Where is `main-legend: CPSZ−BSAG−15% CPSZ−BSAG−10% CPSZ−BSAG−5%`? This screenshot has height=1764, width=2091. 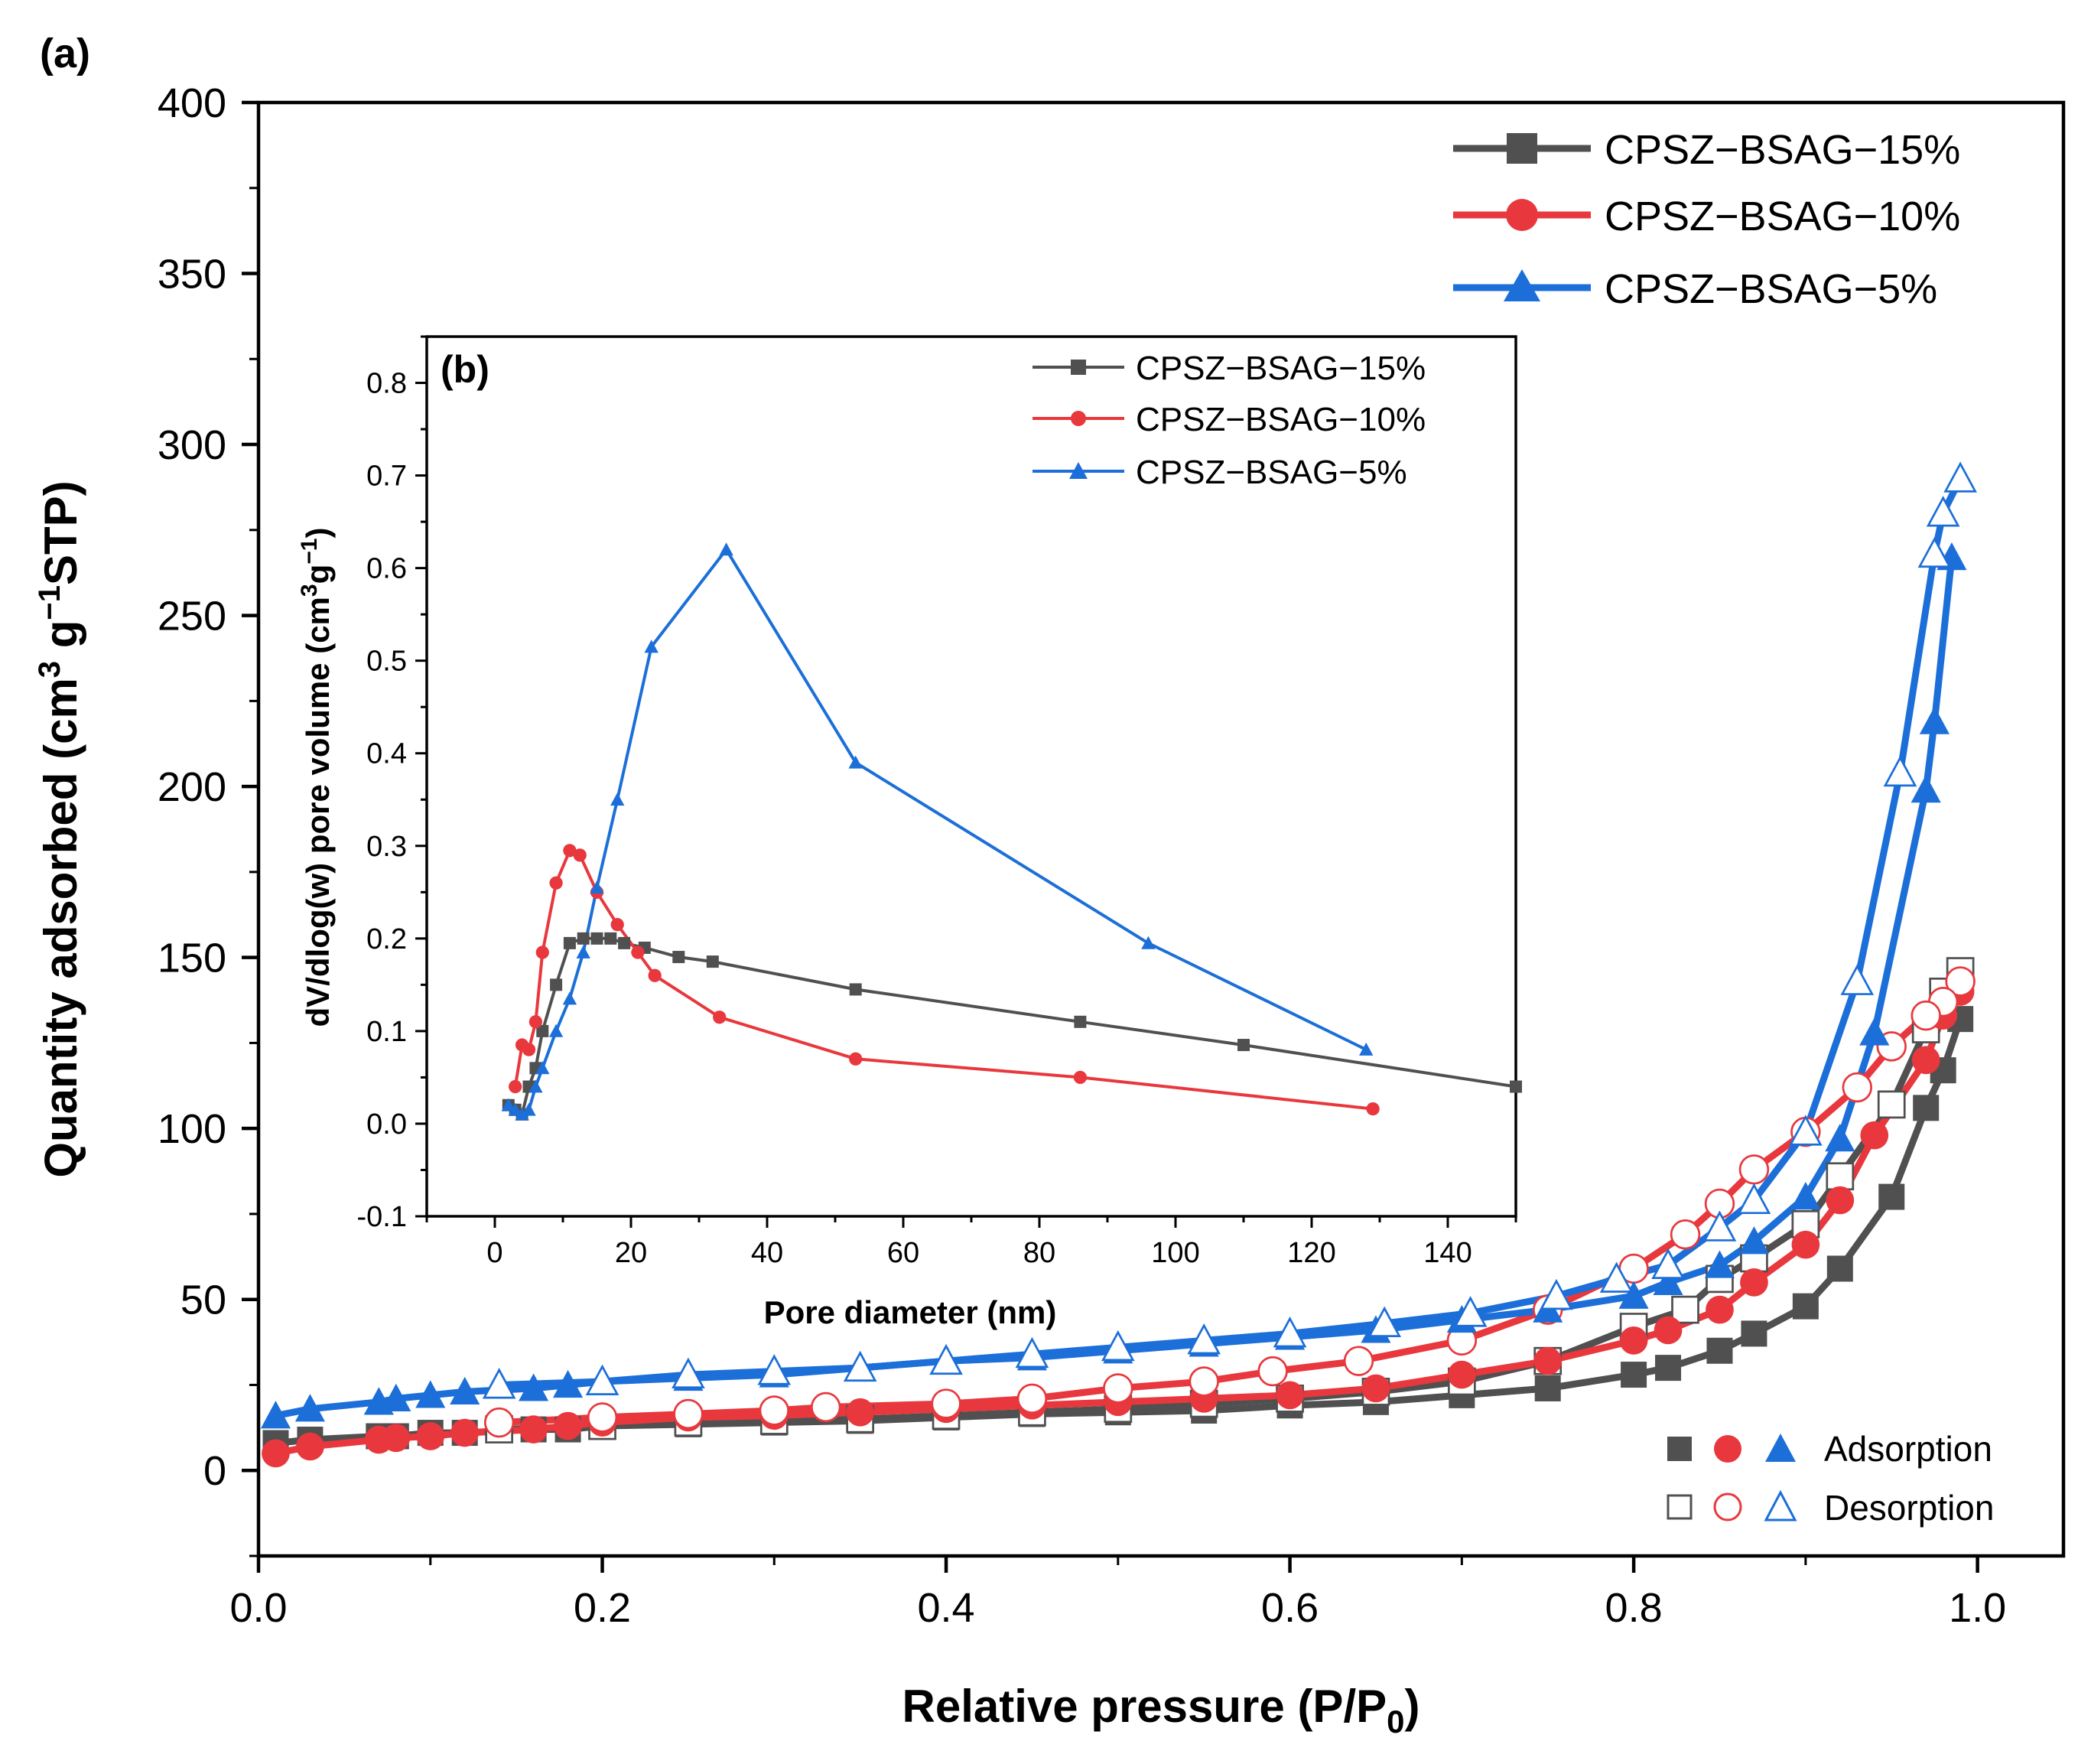
main-legend: CPSZ−BSAG−15% CPSZ−BSAG−10% CPSZ−BSAG−5% is located at coordinates (1706, 220).